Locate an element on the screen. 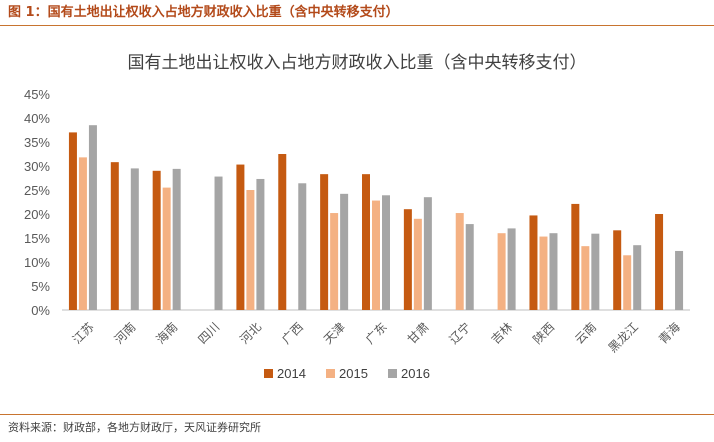 Image resolution: width=714 pixels, height=442 pixels. legend-label: 2016 is located at coordinates (415, 373).